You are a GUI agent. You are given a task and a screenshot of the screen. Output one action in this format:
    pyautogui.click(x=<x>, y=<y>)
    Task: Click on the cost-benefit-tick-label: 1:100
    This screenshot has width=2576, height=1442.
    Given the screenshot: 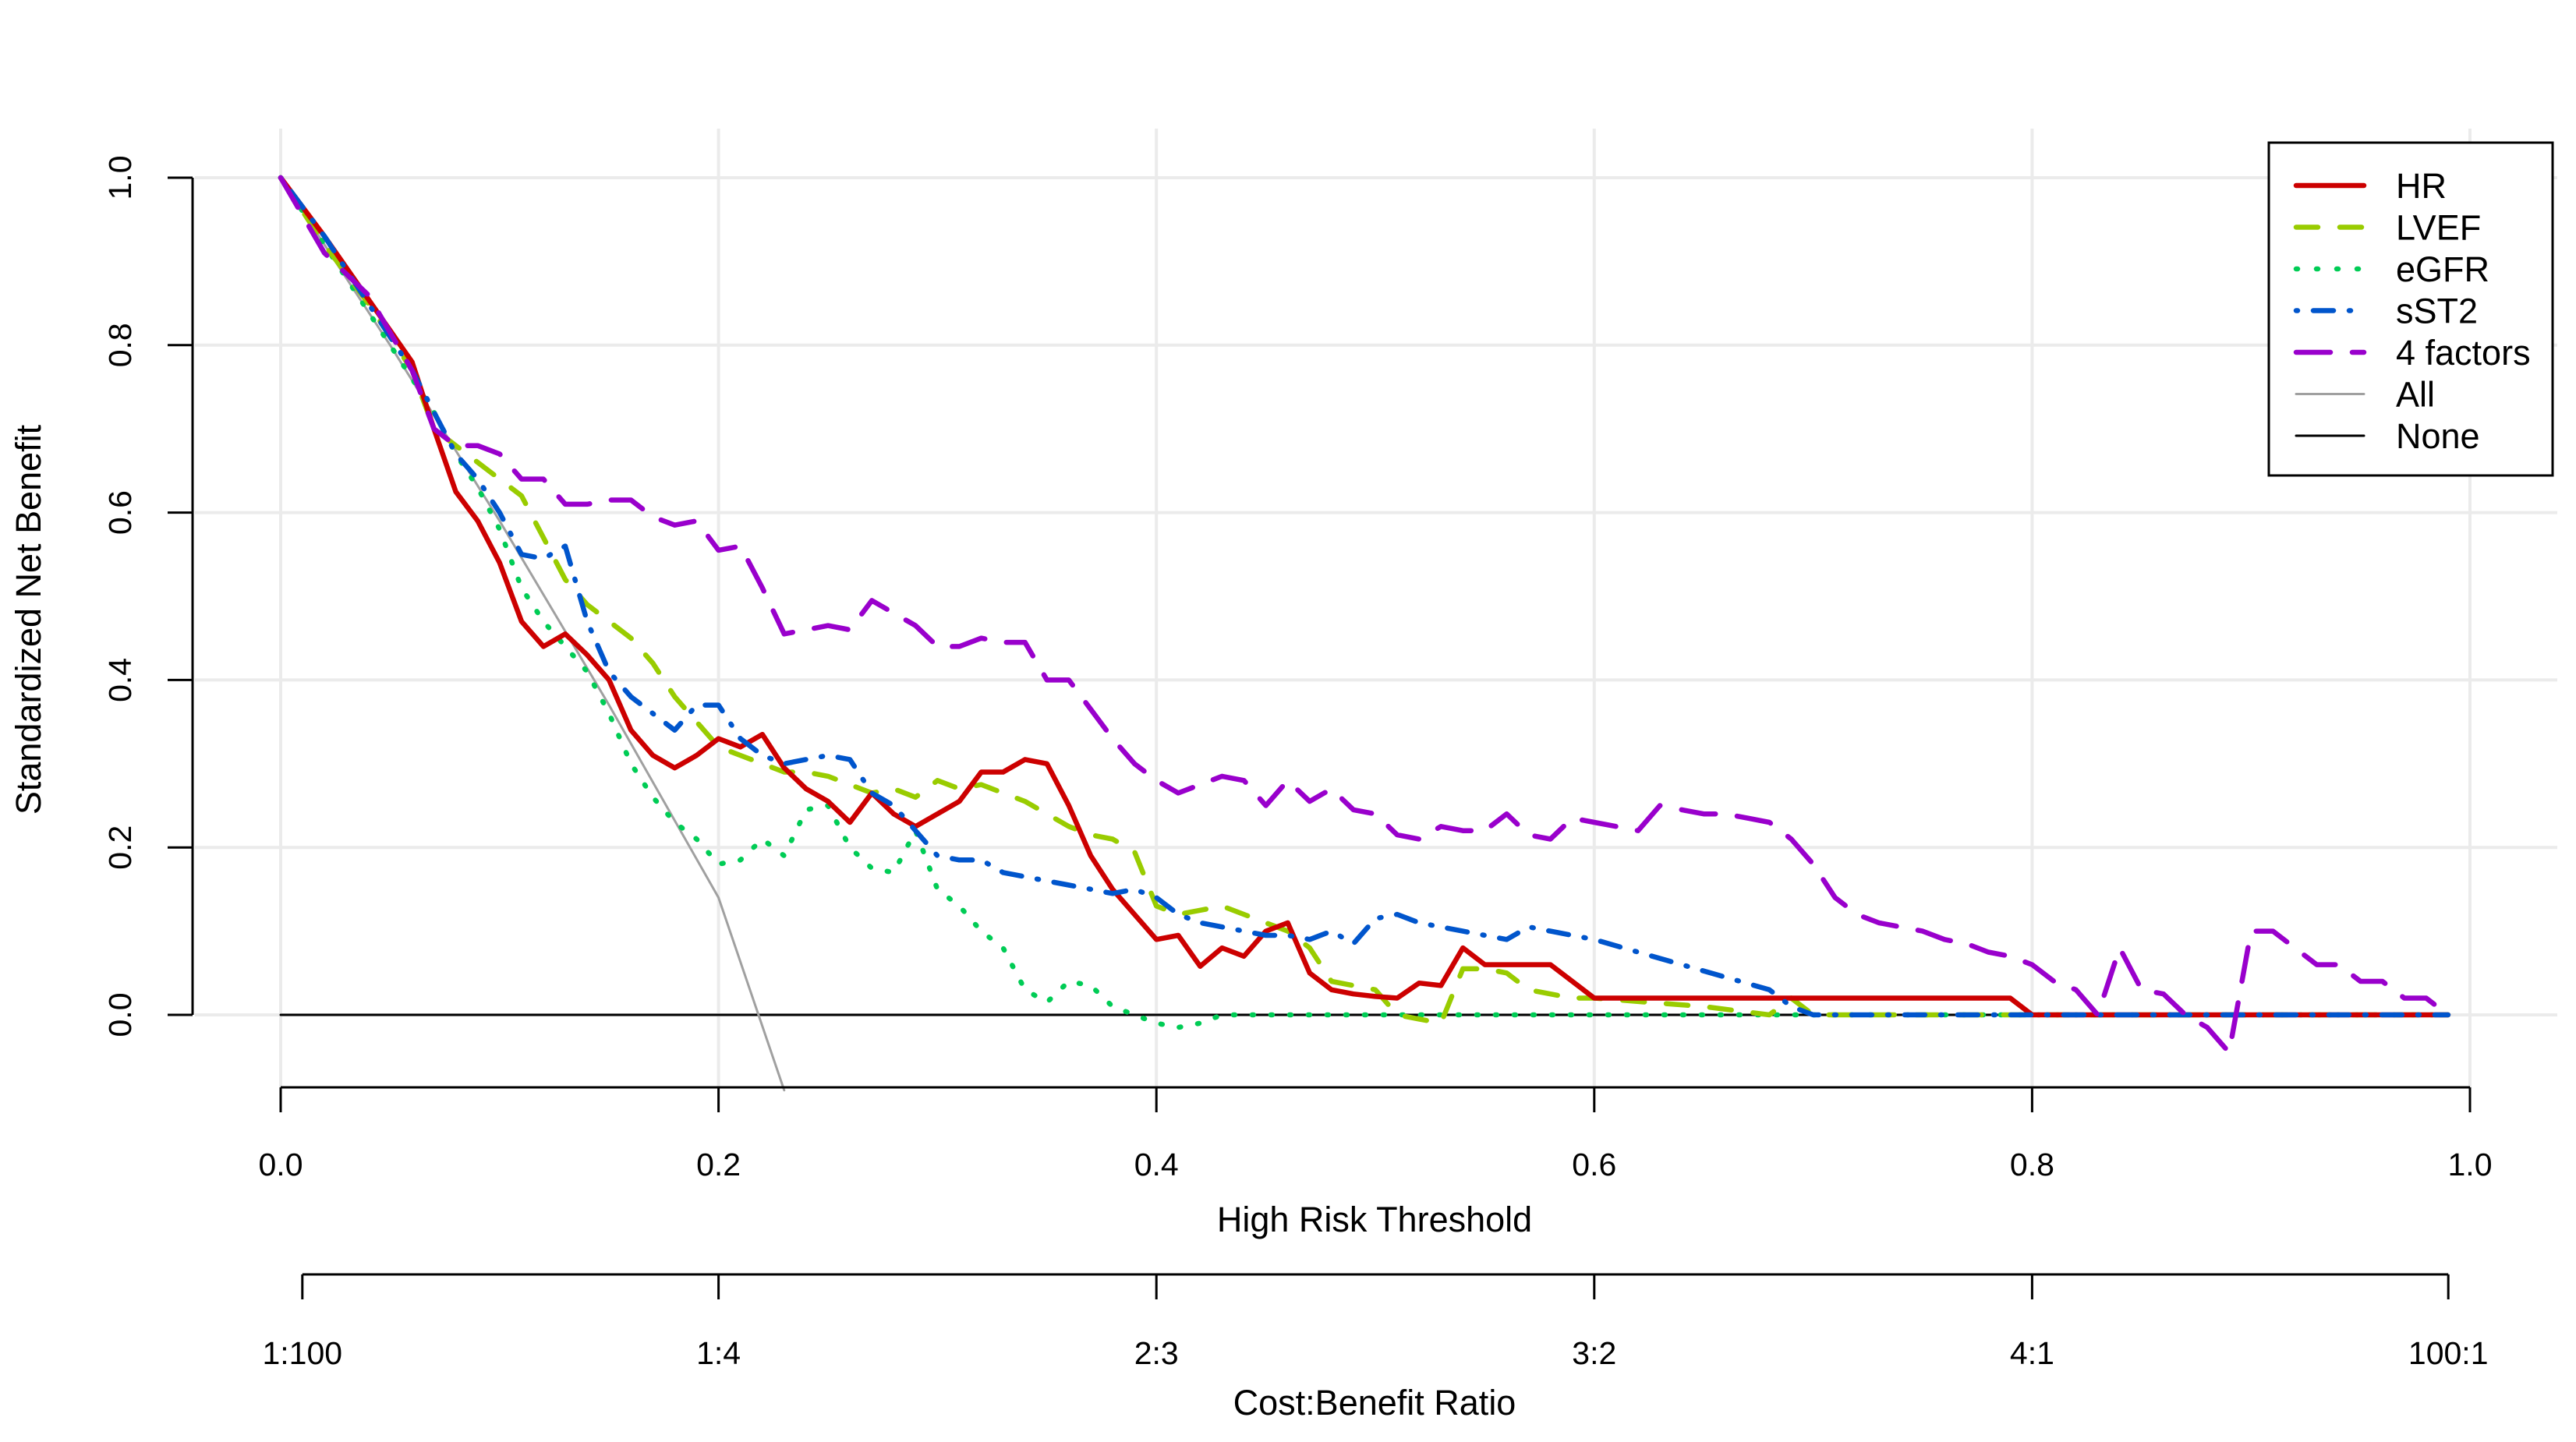 What is the action you would take?
    pyautogui.click(x=302, y=1353)
    